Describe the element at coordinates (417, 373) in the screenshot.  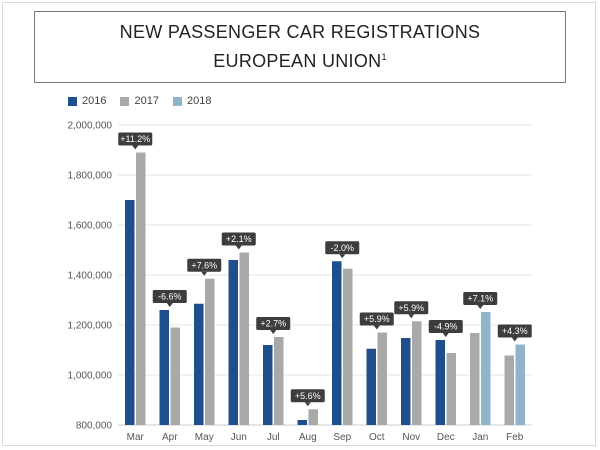
I see `bar-nov-2017` at that location.